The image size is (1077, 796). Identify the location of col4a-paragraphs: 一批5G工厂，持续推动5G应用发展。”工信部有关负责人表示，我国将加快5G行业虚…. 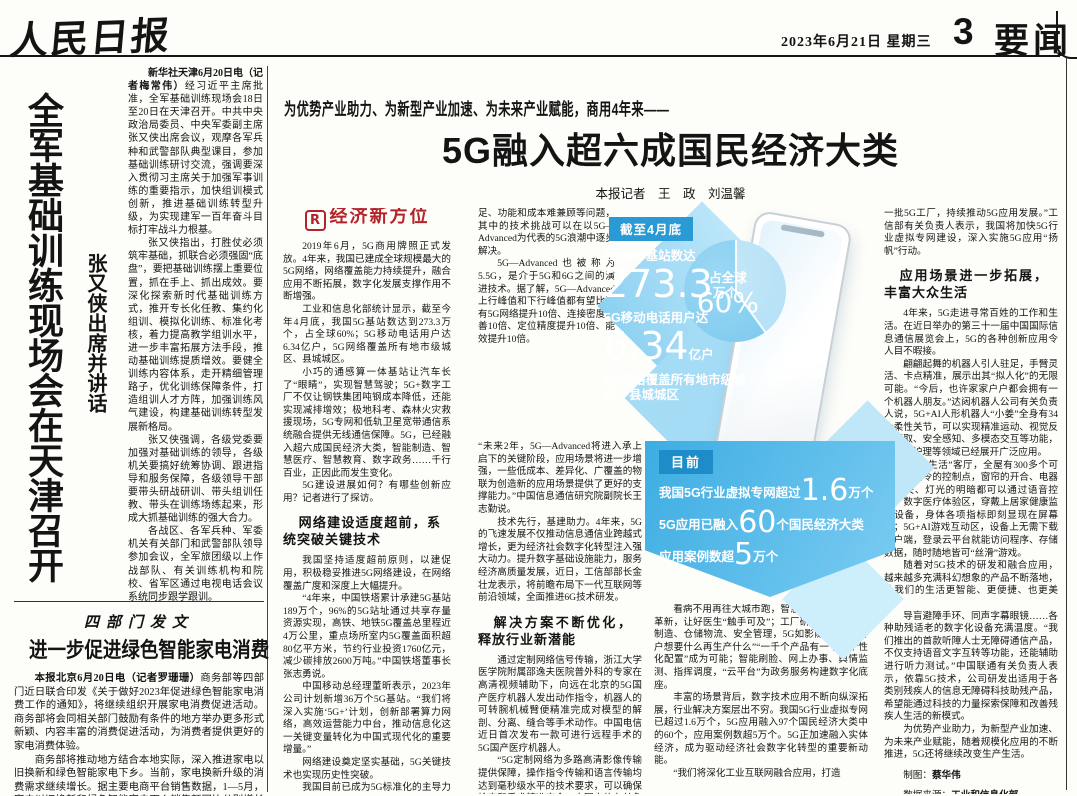
(971, 233).